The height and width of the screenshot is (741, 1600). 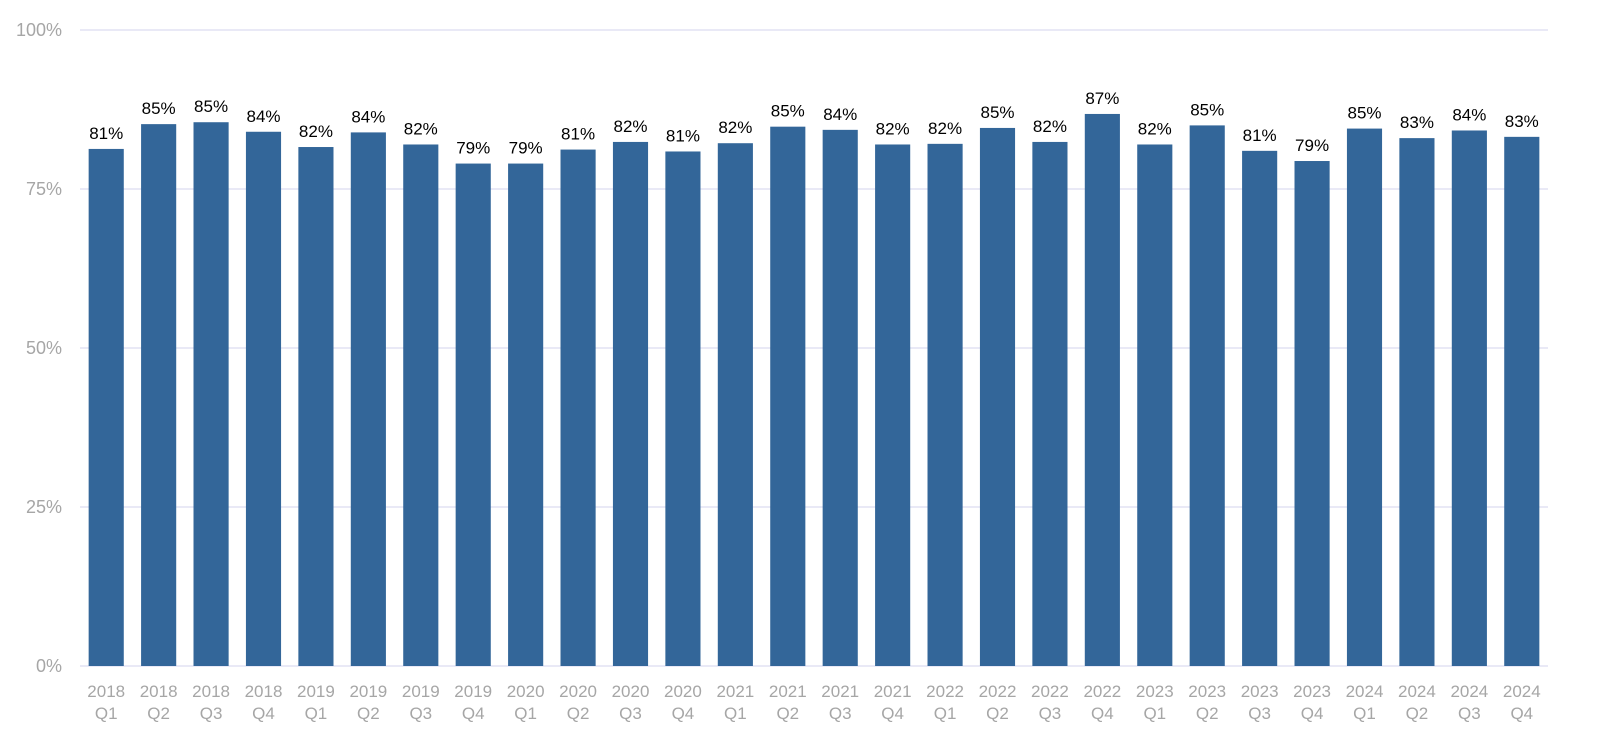 I want to click on y-axis: 0% 25% 50% 75% 100%, so click(x=39, y=348).